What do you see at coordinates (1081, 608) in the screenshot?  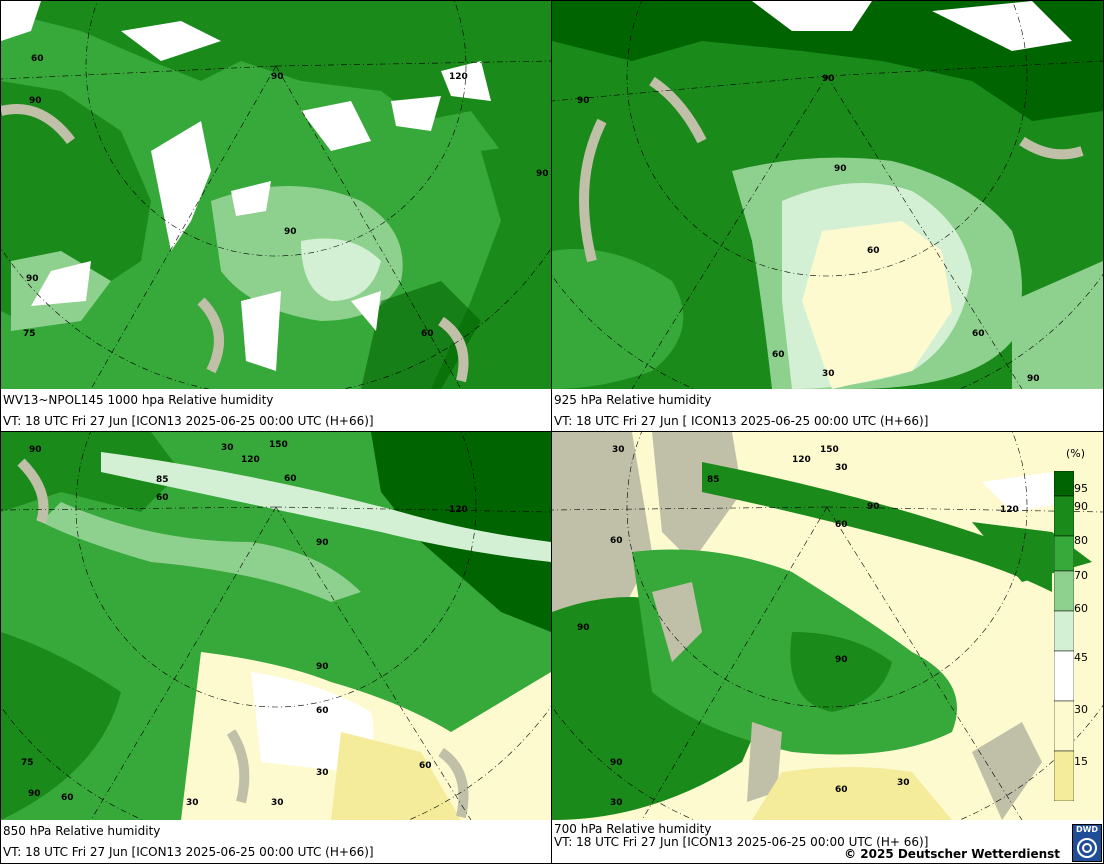 I see `legend-tick: 60` at bounding box center [1081, 608].